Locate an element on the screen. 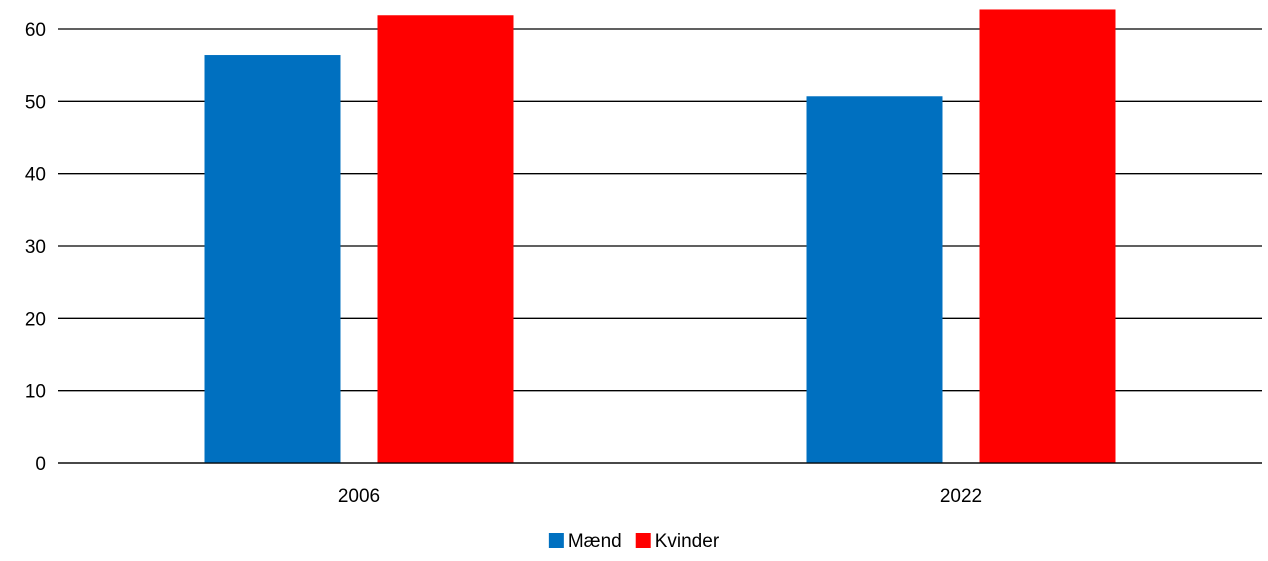 Image resolution: width=1268 pixels, height=561 pixels. x-tick-label: 2022 is located at coordinates (961, 496).